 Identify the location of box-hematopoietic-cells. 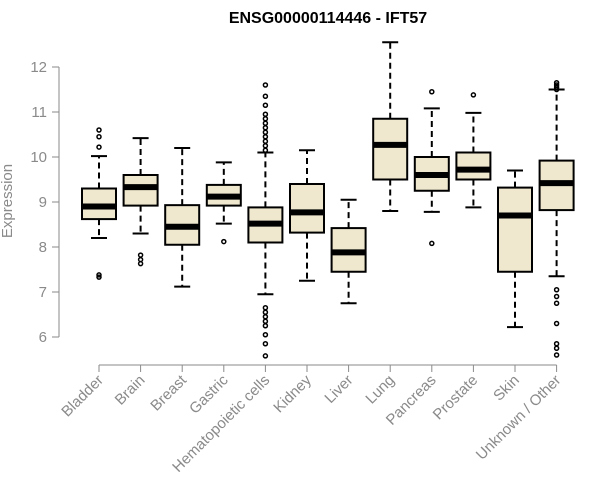
(265, 220).